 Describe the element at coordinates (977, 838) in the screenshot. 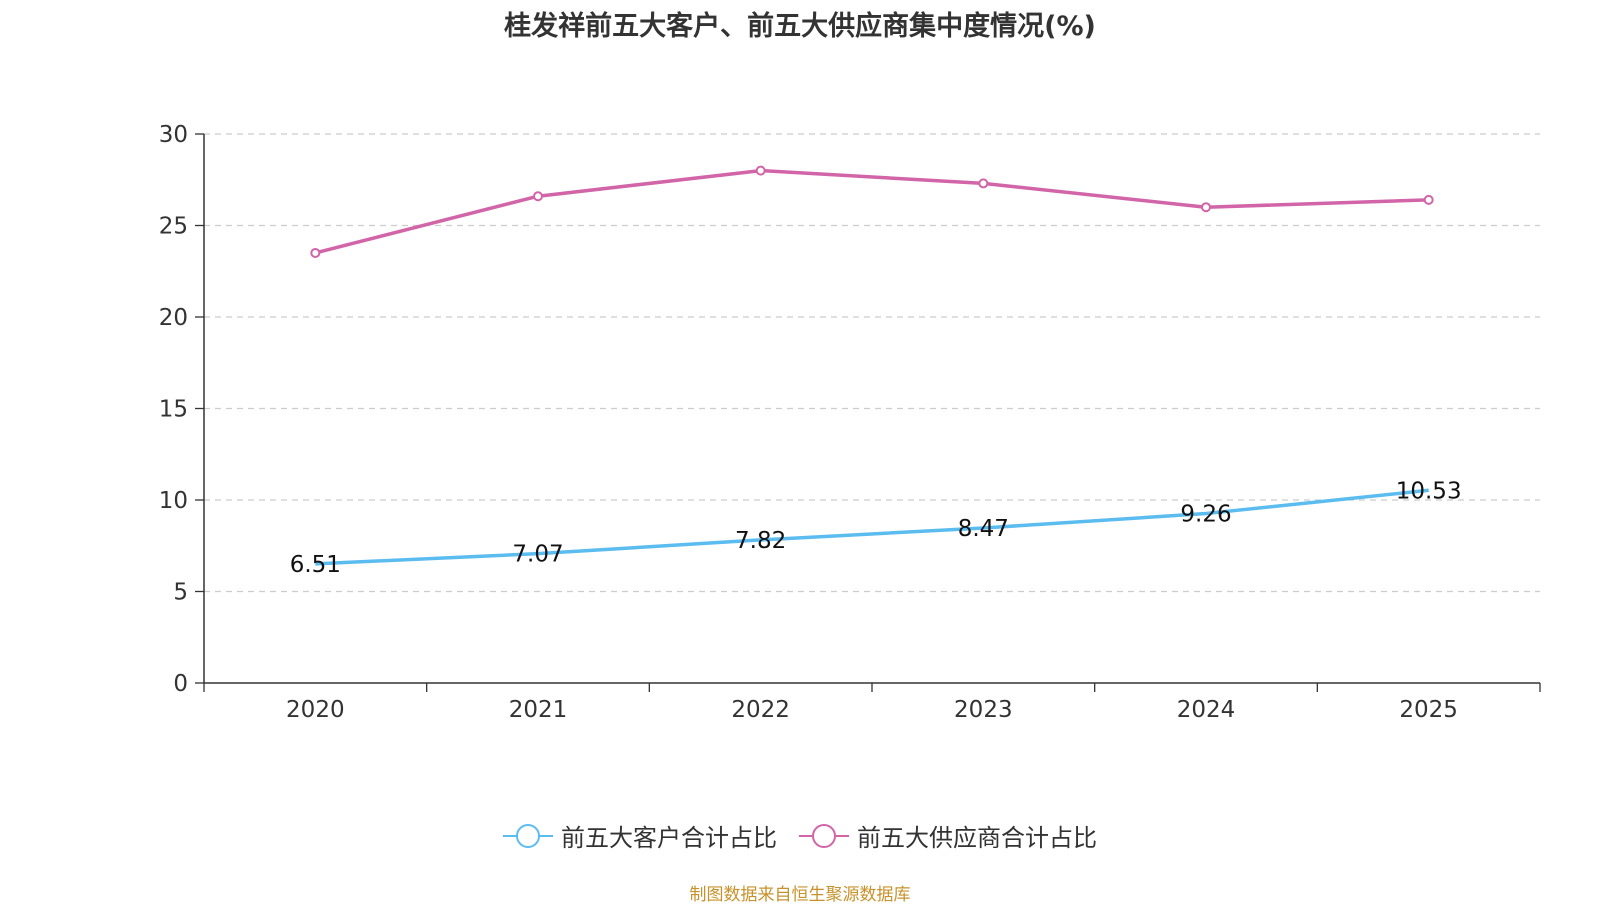

I see `legend-label-suppliers: 前五大供应商合计占比` at that location.